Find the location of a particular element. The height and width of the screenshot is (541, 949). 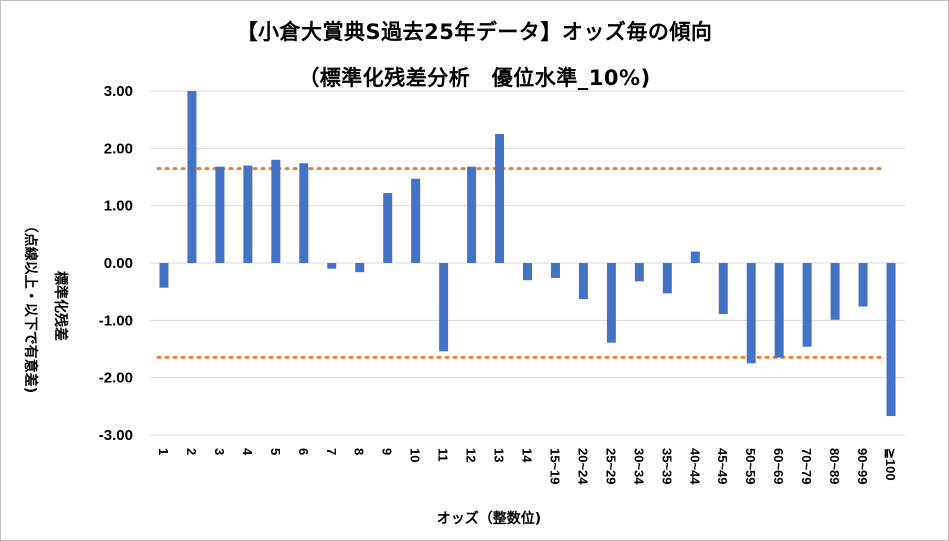

bar-30~34 is located at coordinates (639, 272).